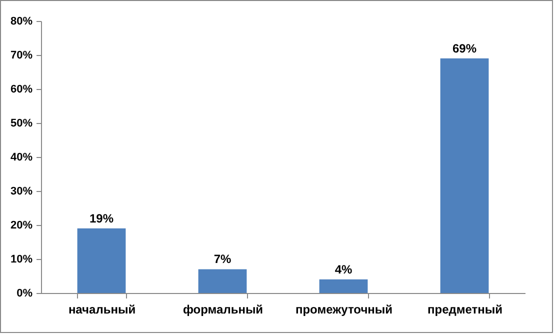 The height and width of the screenshot is (335, 555). I want to click on data-label: 4%, so click(343, 269).